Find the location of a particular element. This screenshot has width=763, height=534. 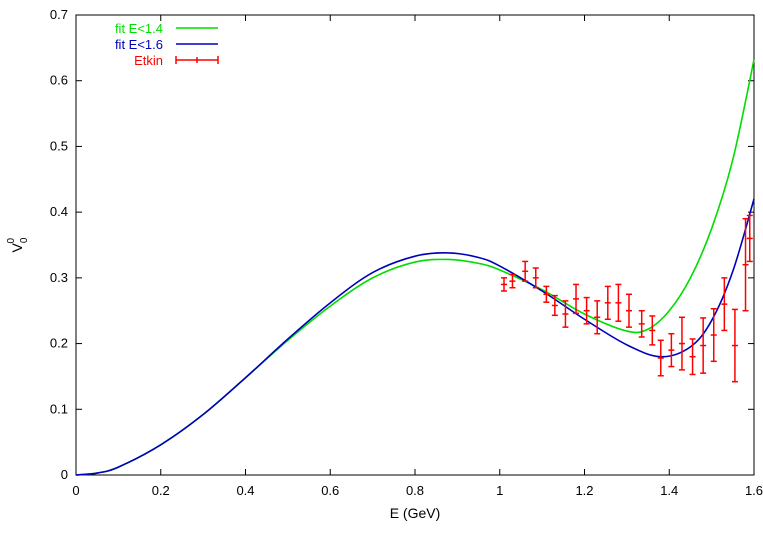

y-tick-label: 0.5 is located at coordinates (59, 145).